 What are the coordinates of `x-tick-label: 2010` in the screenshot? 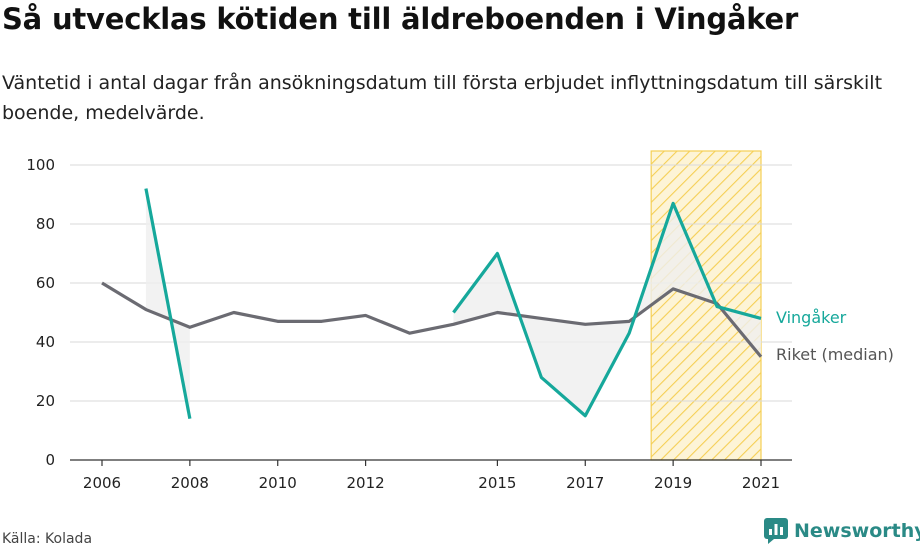 It's located at (278, 483).